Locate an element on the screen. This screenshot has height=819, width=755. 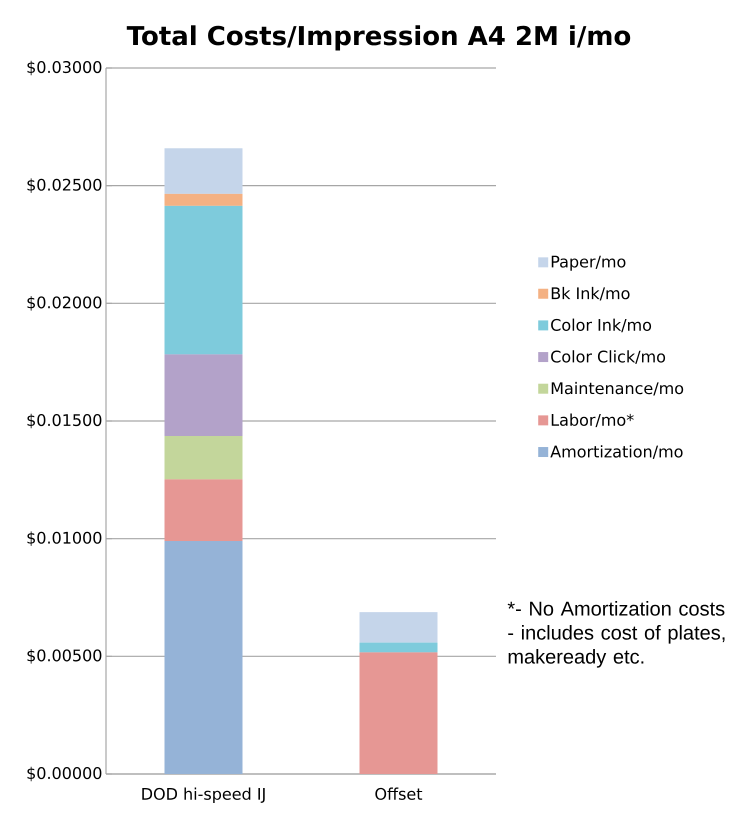
legend-label: Amortization/mo is located at coordinates (616, 452).